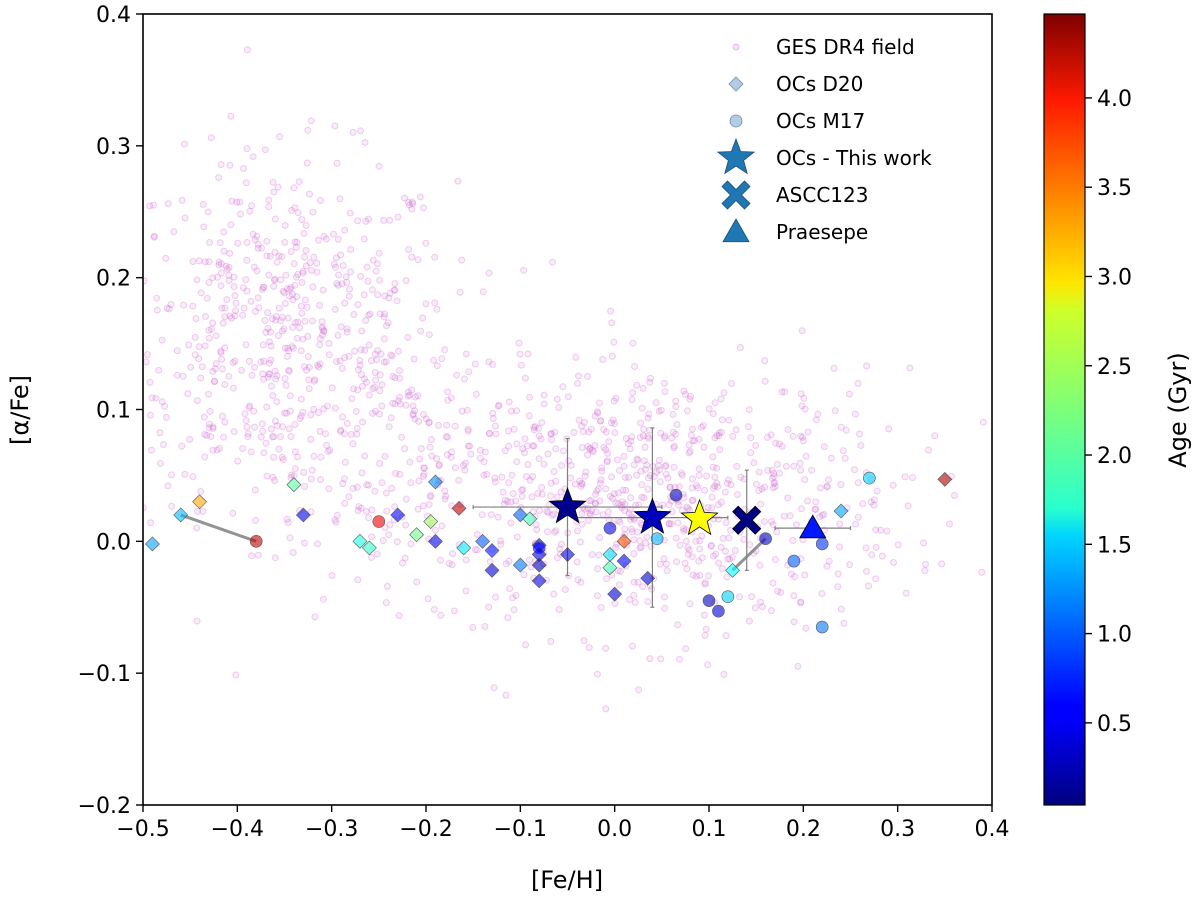 This screenshot has height=898, width=1200. I want to click on cluster-connectors, so click(473, 542).